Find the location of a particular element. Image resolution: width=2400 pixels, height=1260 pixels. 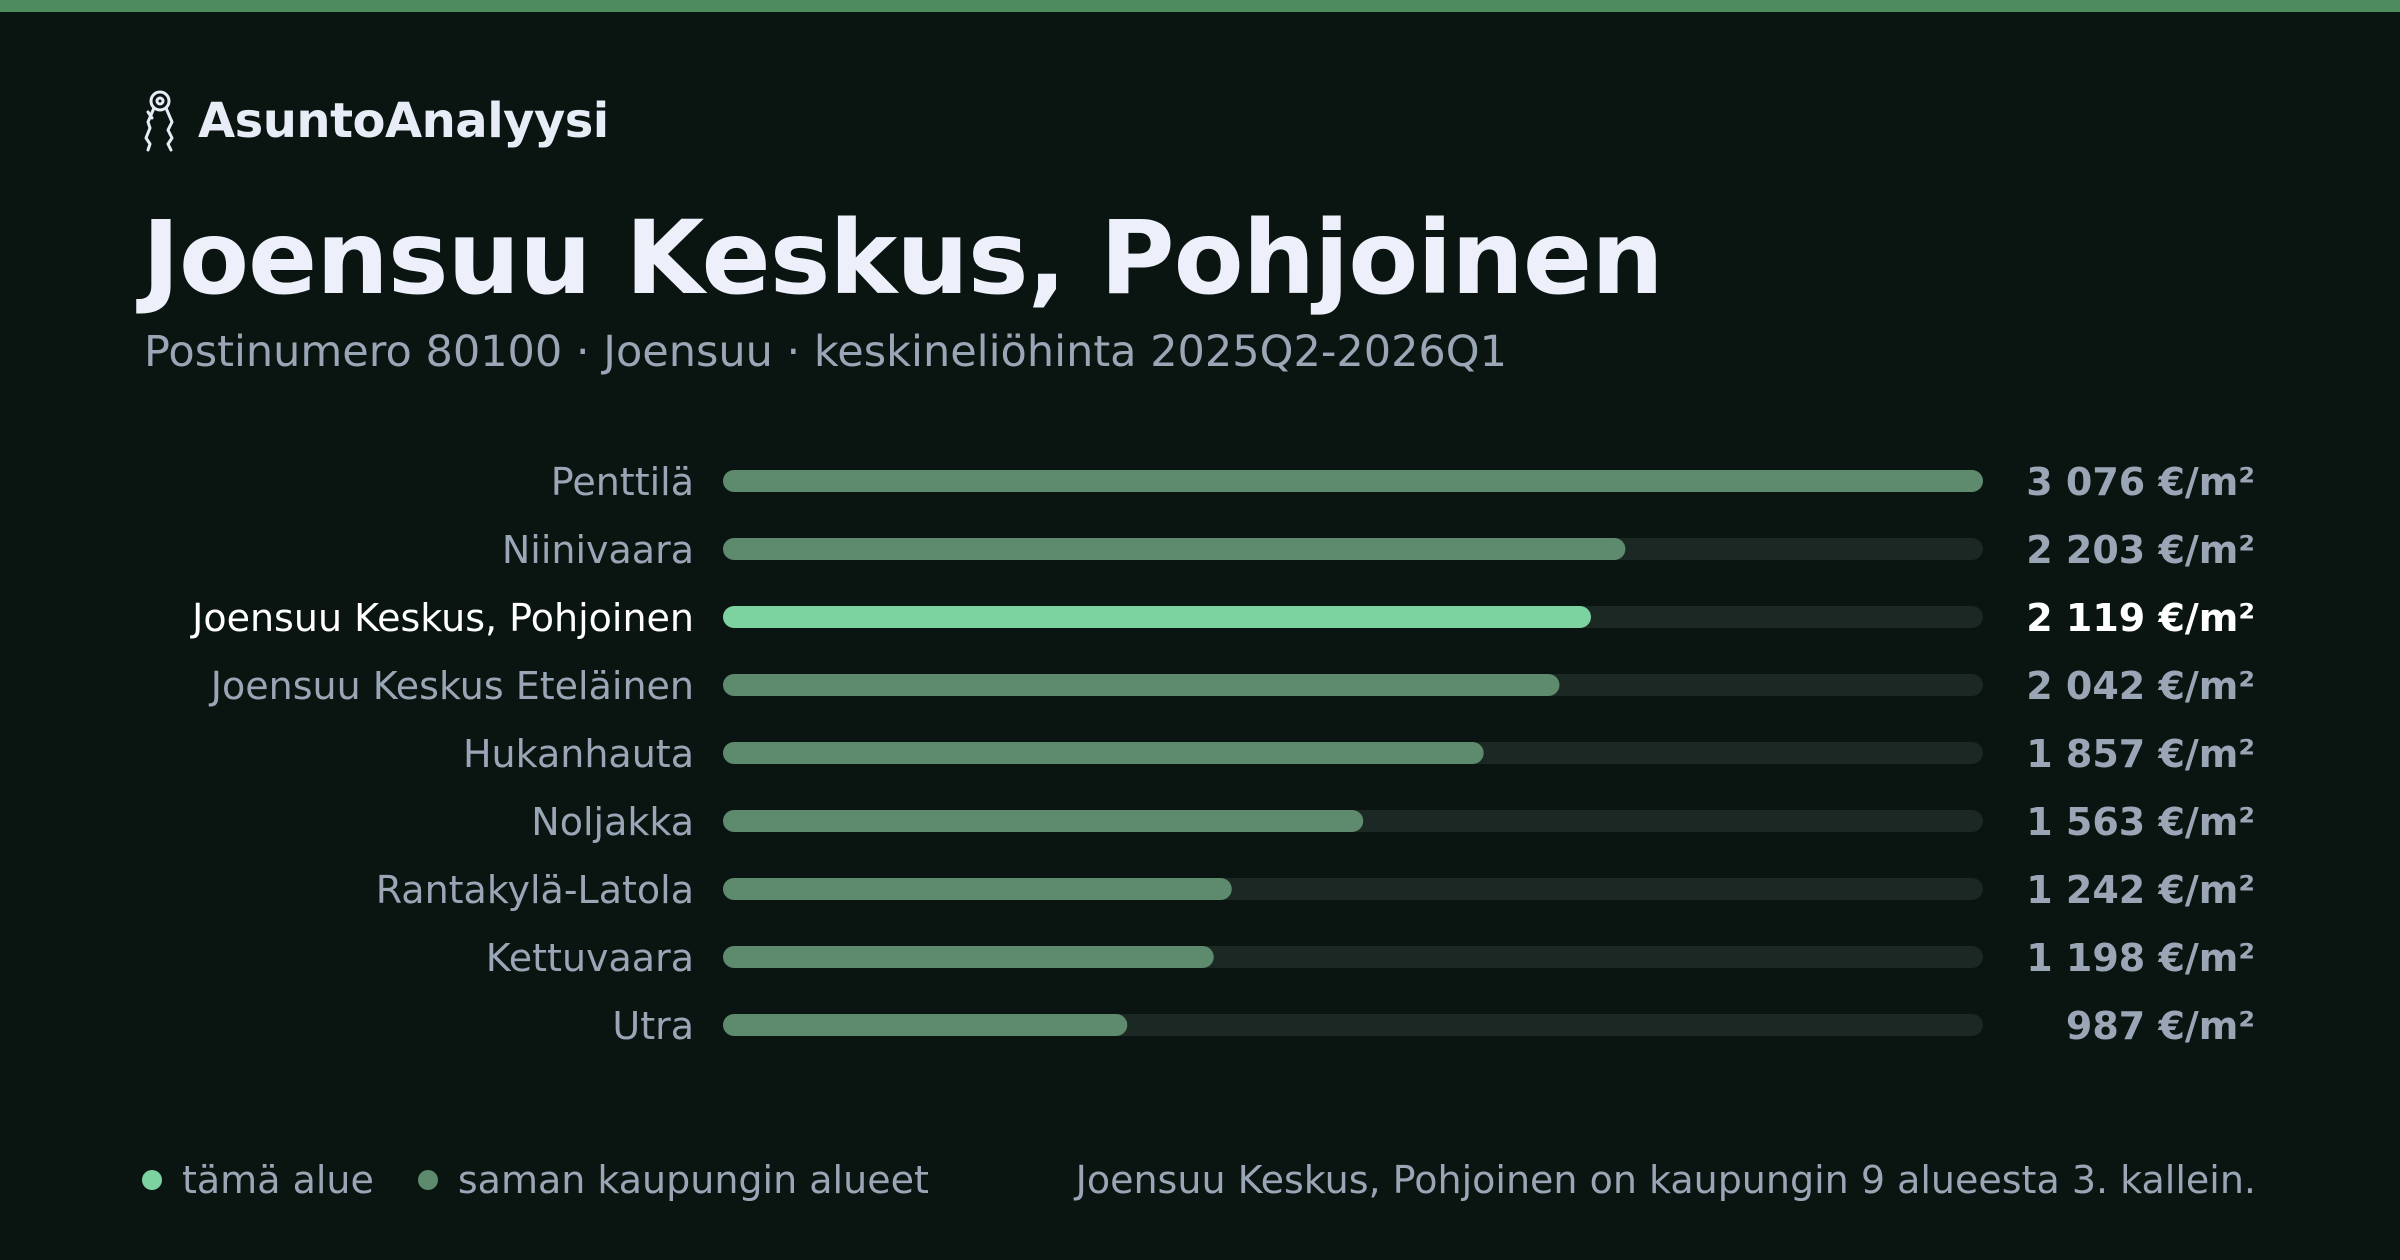

value-label: 1 857 €/m² is located at coordinates (2140, 754).